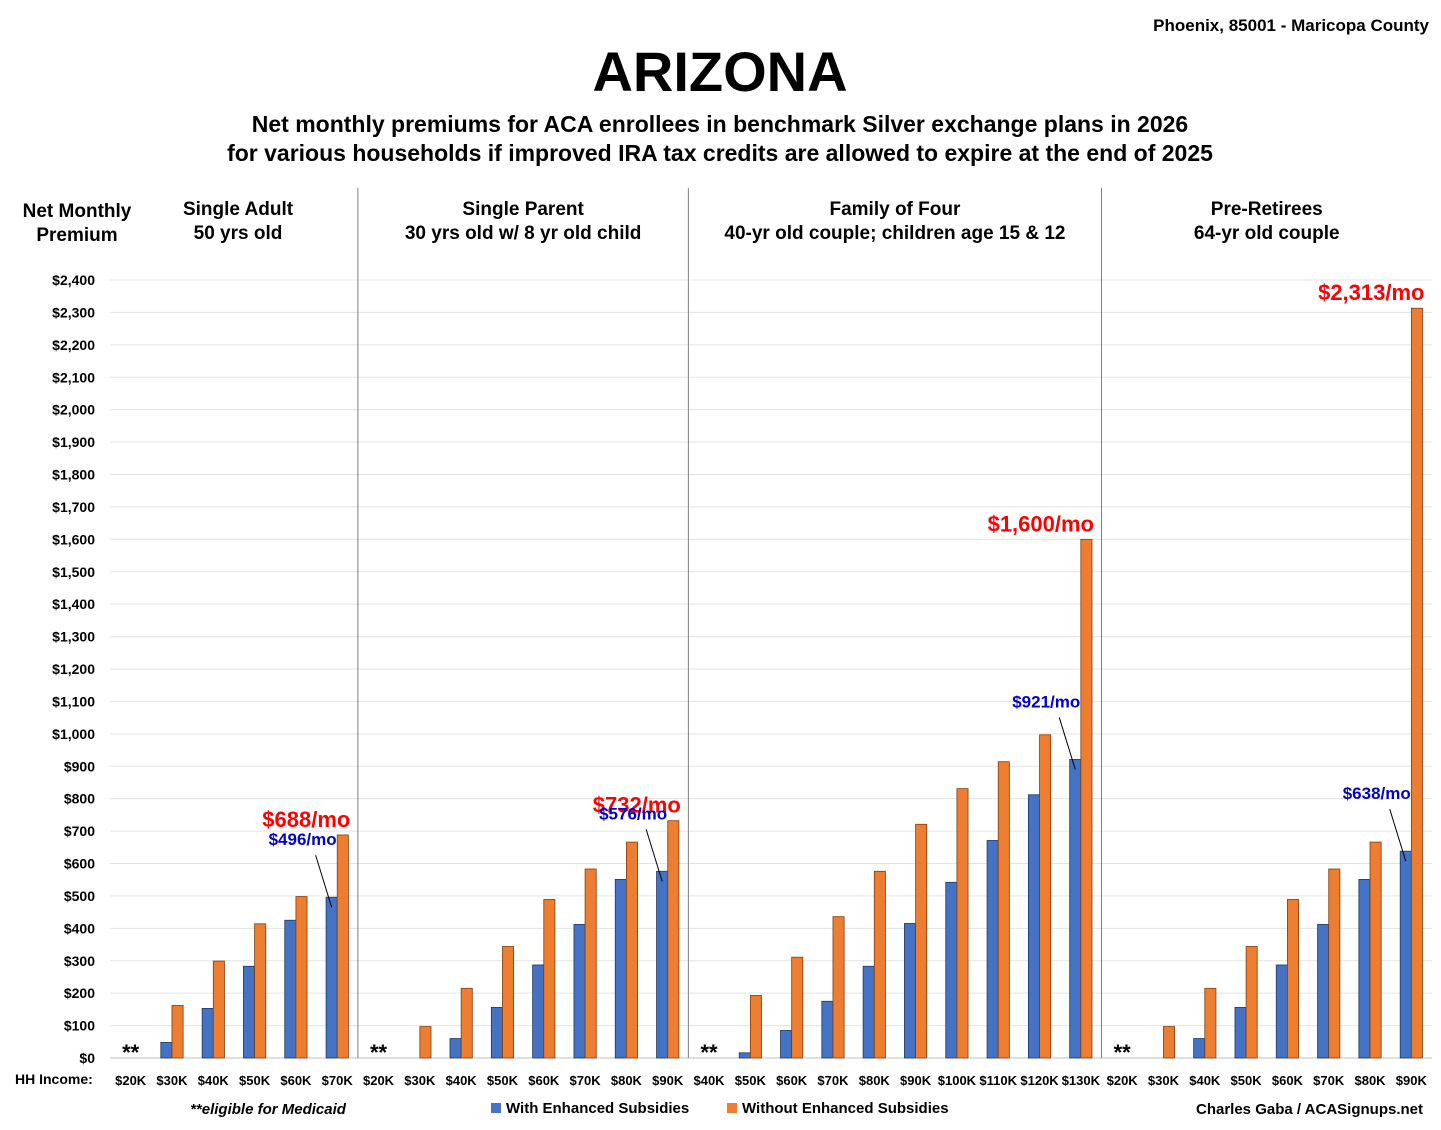  Describe the element at coordinates (998, 1080) in the screenshot. I see `x-tick-label: $110K` at that location.